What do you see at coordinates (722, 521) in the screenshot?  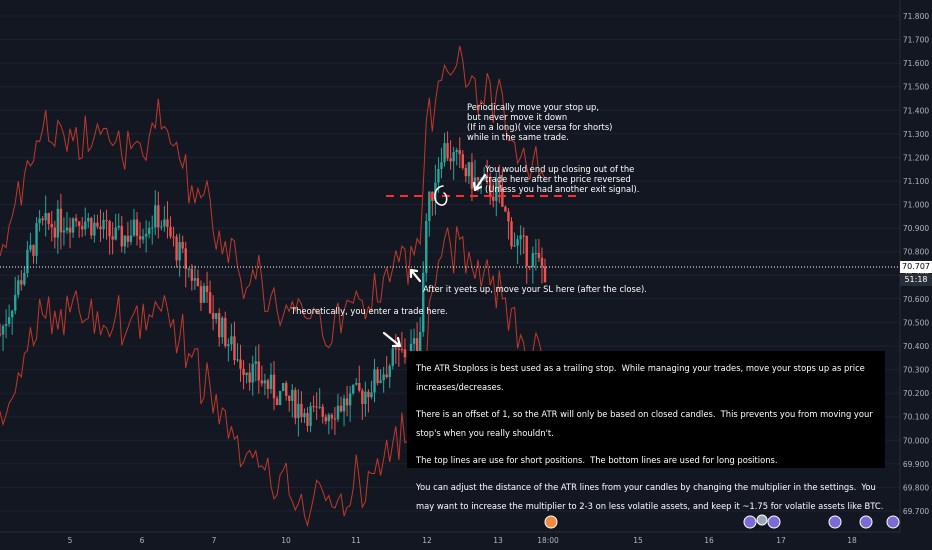 I see `event-markers` at bounding box center [722, 521].